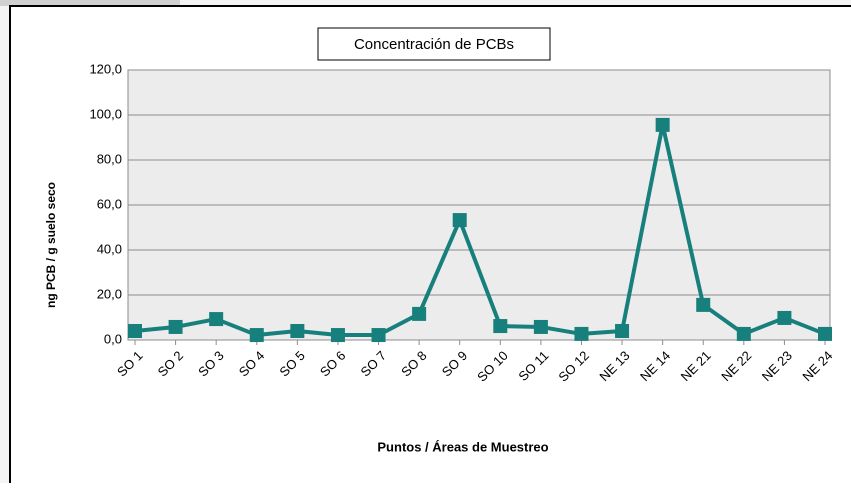 The width and height of the screenshot is (851, 488). Describe the element at coordinates (51, 245) in the screenshot. I see `y-axis-title: ng PCB / g suelo seco` at that location.